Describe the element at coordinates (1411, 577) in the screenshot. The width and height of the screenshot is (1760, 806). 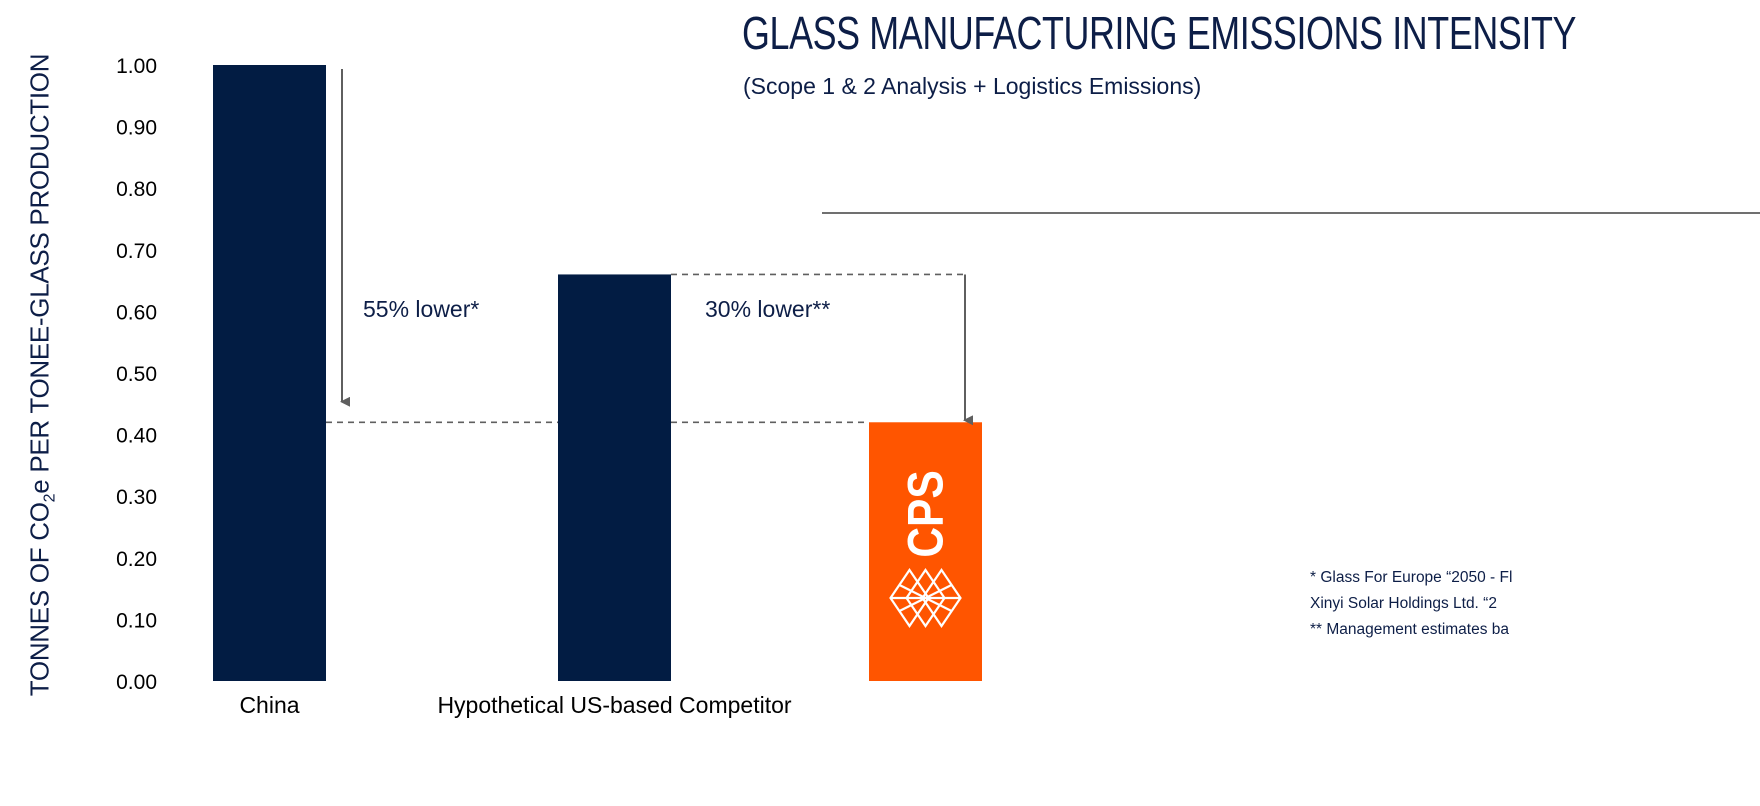
I see `footnote: * Glass For Europe “2050 - Fl` at that location.